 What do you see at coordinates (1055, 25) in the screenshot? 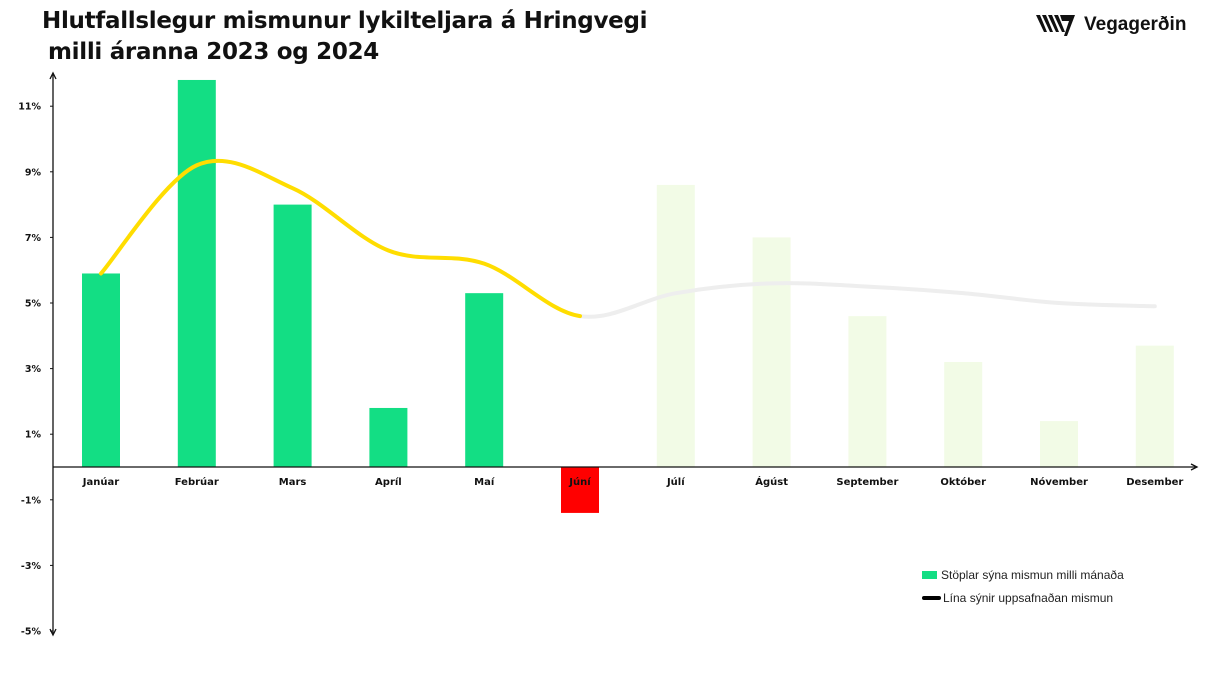
I see `vegagerdin-stripes-logo-icon` at bounding box center [1055, 25].